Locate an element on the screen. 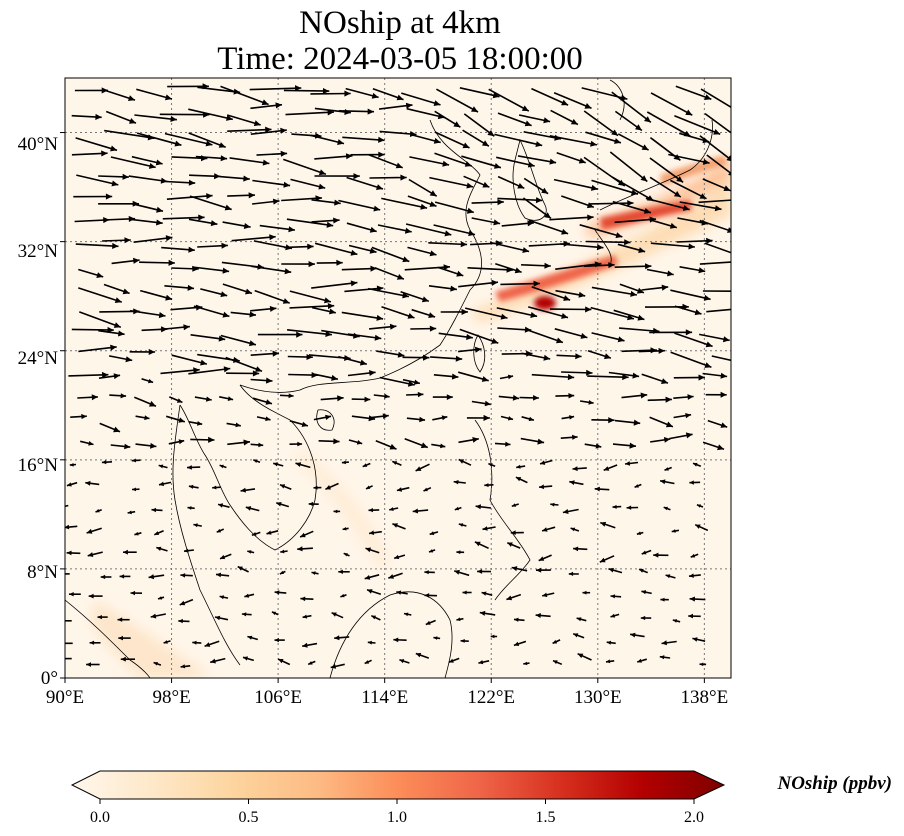 This screenshot has height=836, width=904. colorbar-body is located at coordinates (398, 785).